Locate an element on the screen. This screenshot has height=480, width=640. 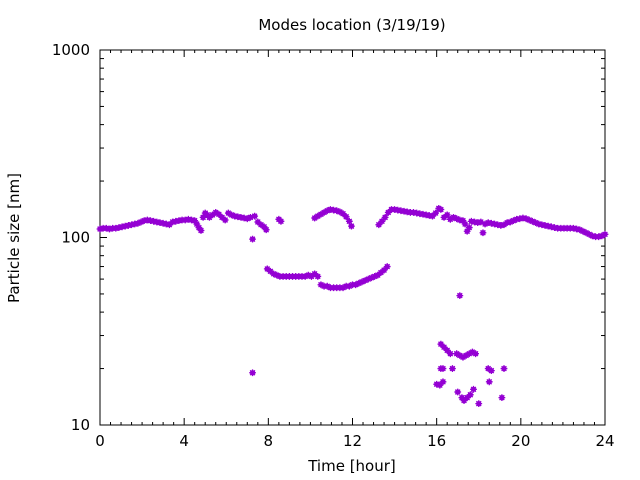
x-tick-label: 16 is located at coordinates (436, 441).